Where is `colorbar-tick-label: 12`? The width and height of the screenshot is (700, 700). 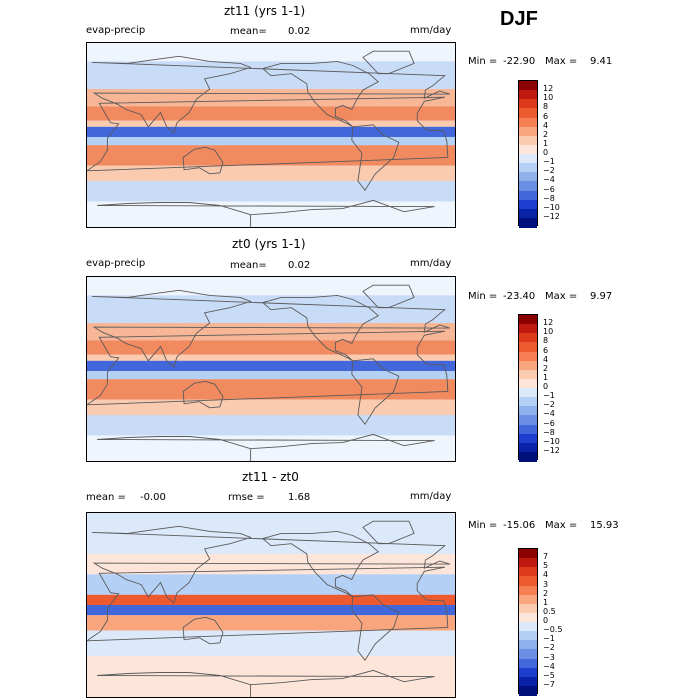 colorbar-tick-label: 12 is located at coordinates (548, 323).